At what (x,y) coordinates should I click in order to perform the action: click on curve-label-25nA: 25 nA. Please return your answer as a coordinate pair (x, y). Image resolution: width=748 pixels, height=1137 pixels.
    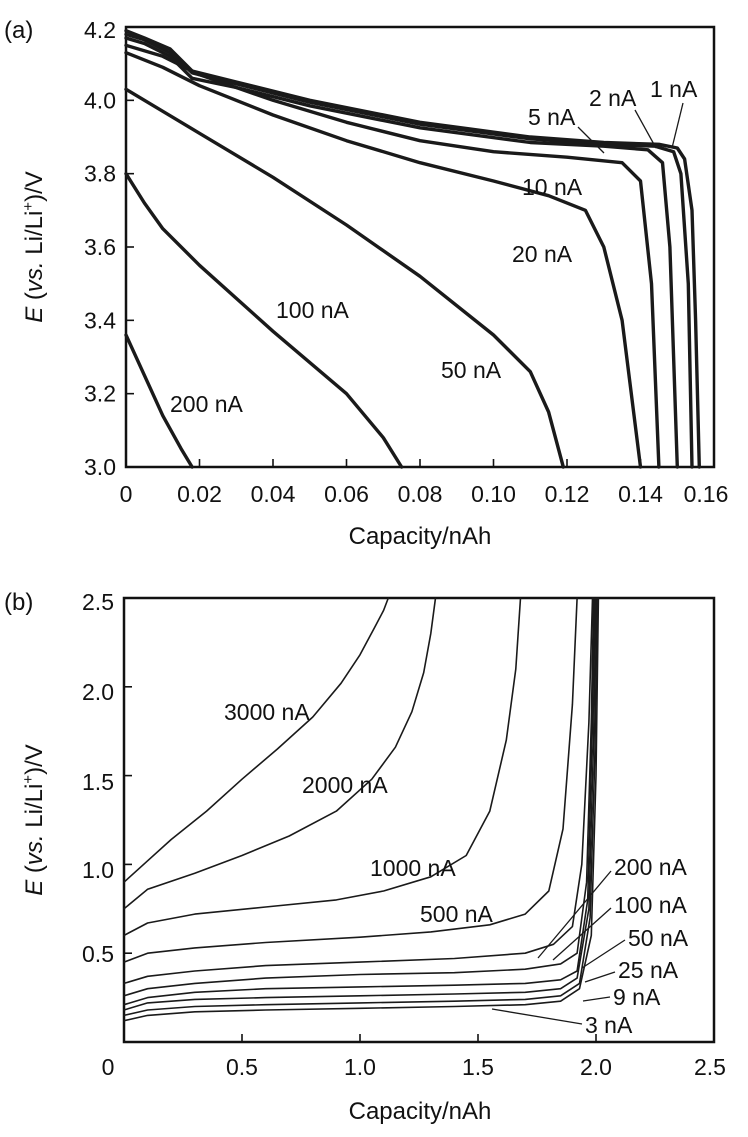
    Looking at the image, I should click on (648, 970).